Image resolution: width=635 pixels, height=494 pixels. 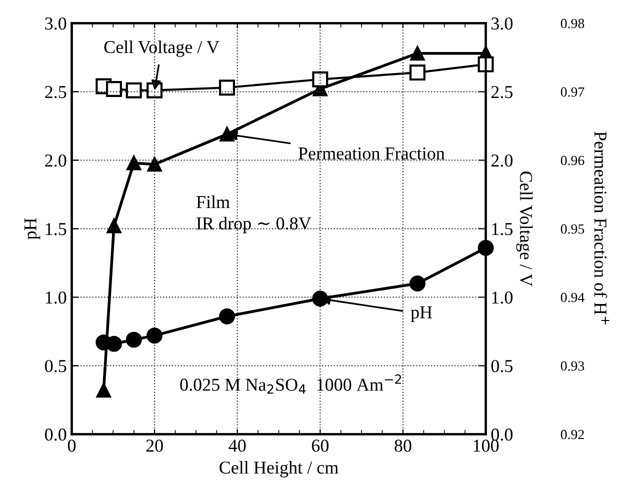 I want to click on x-axis-title: Cell Height / cm, so click(x=279, y=469).